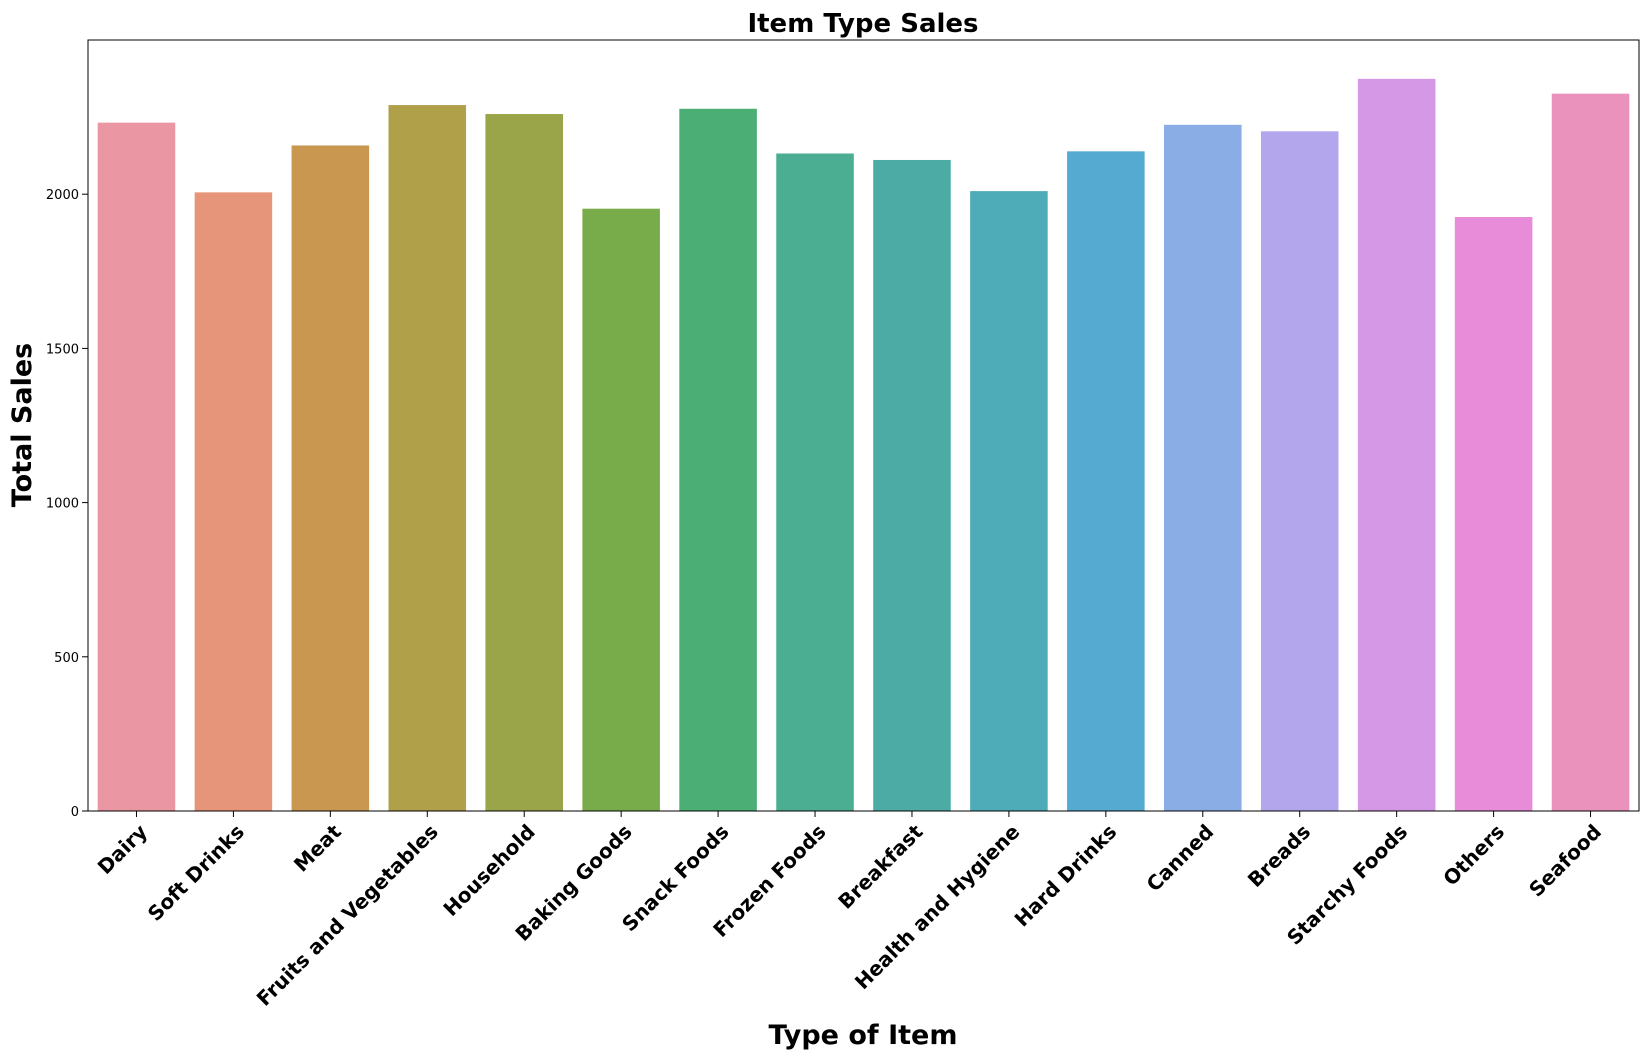 The height and width of the screenshot is (1059, 1648). I want to click on x-tick-label-meat: Meat, so click(317, 847).